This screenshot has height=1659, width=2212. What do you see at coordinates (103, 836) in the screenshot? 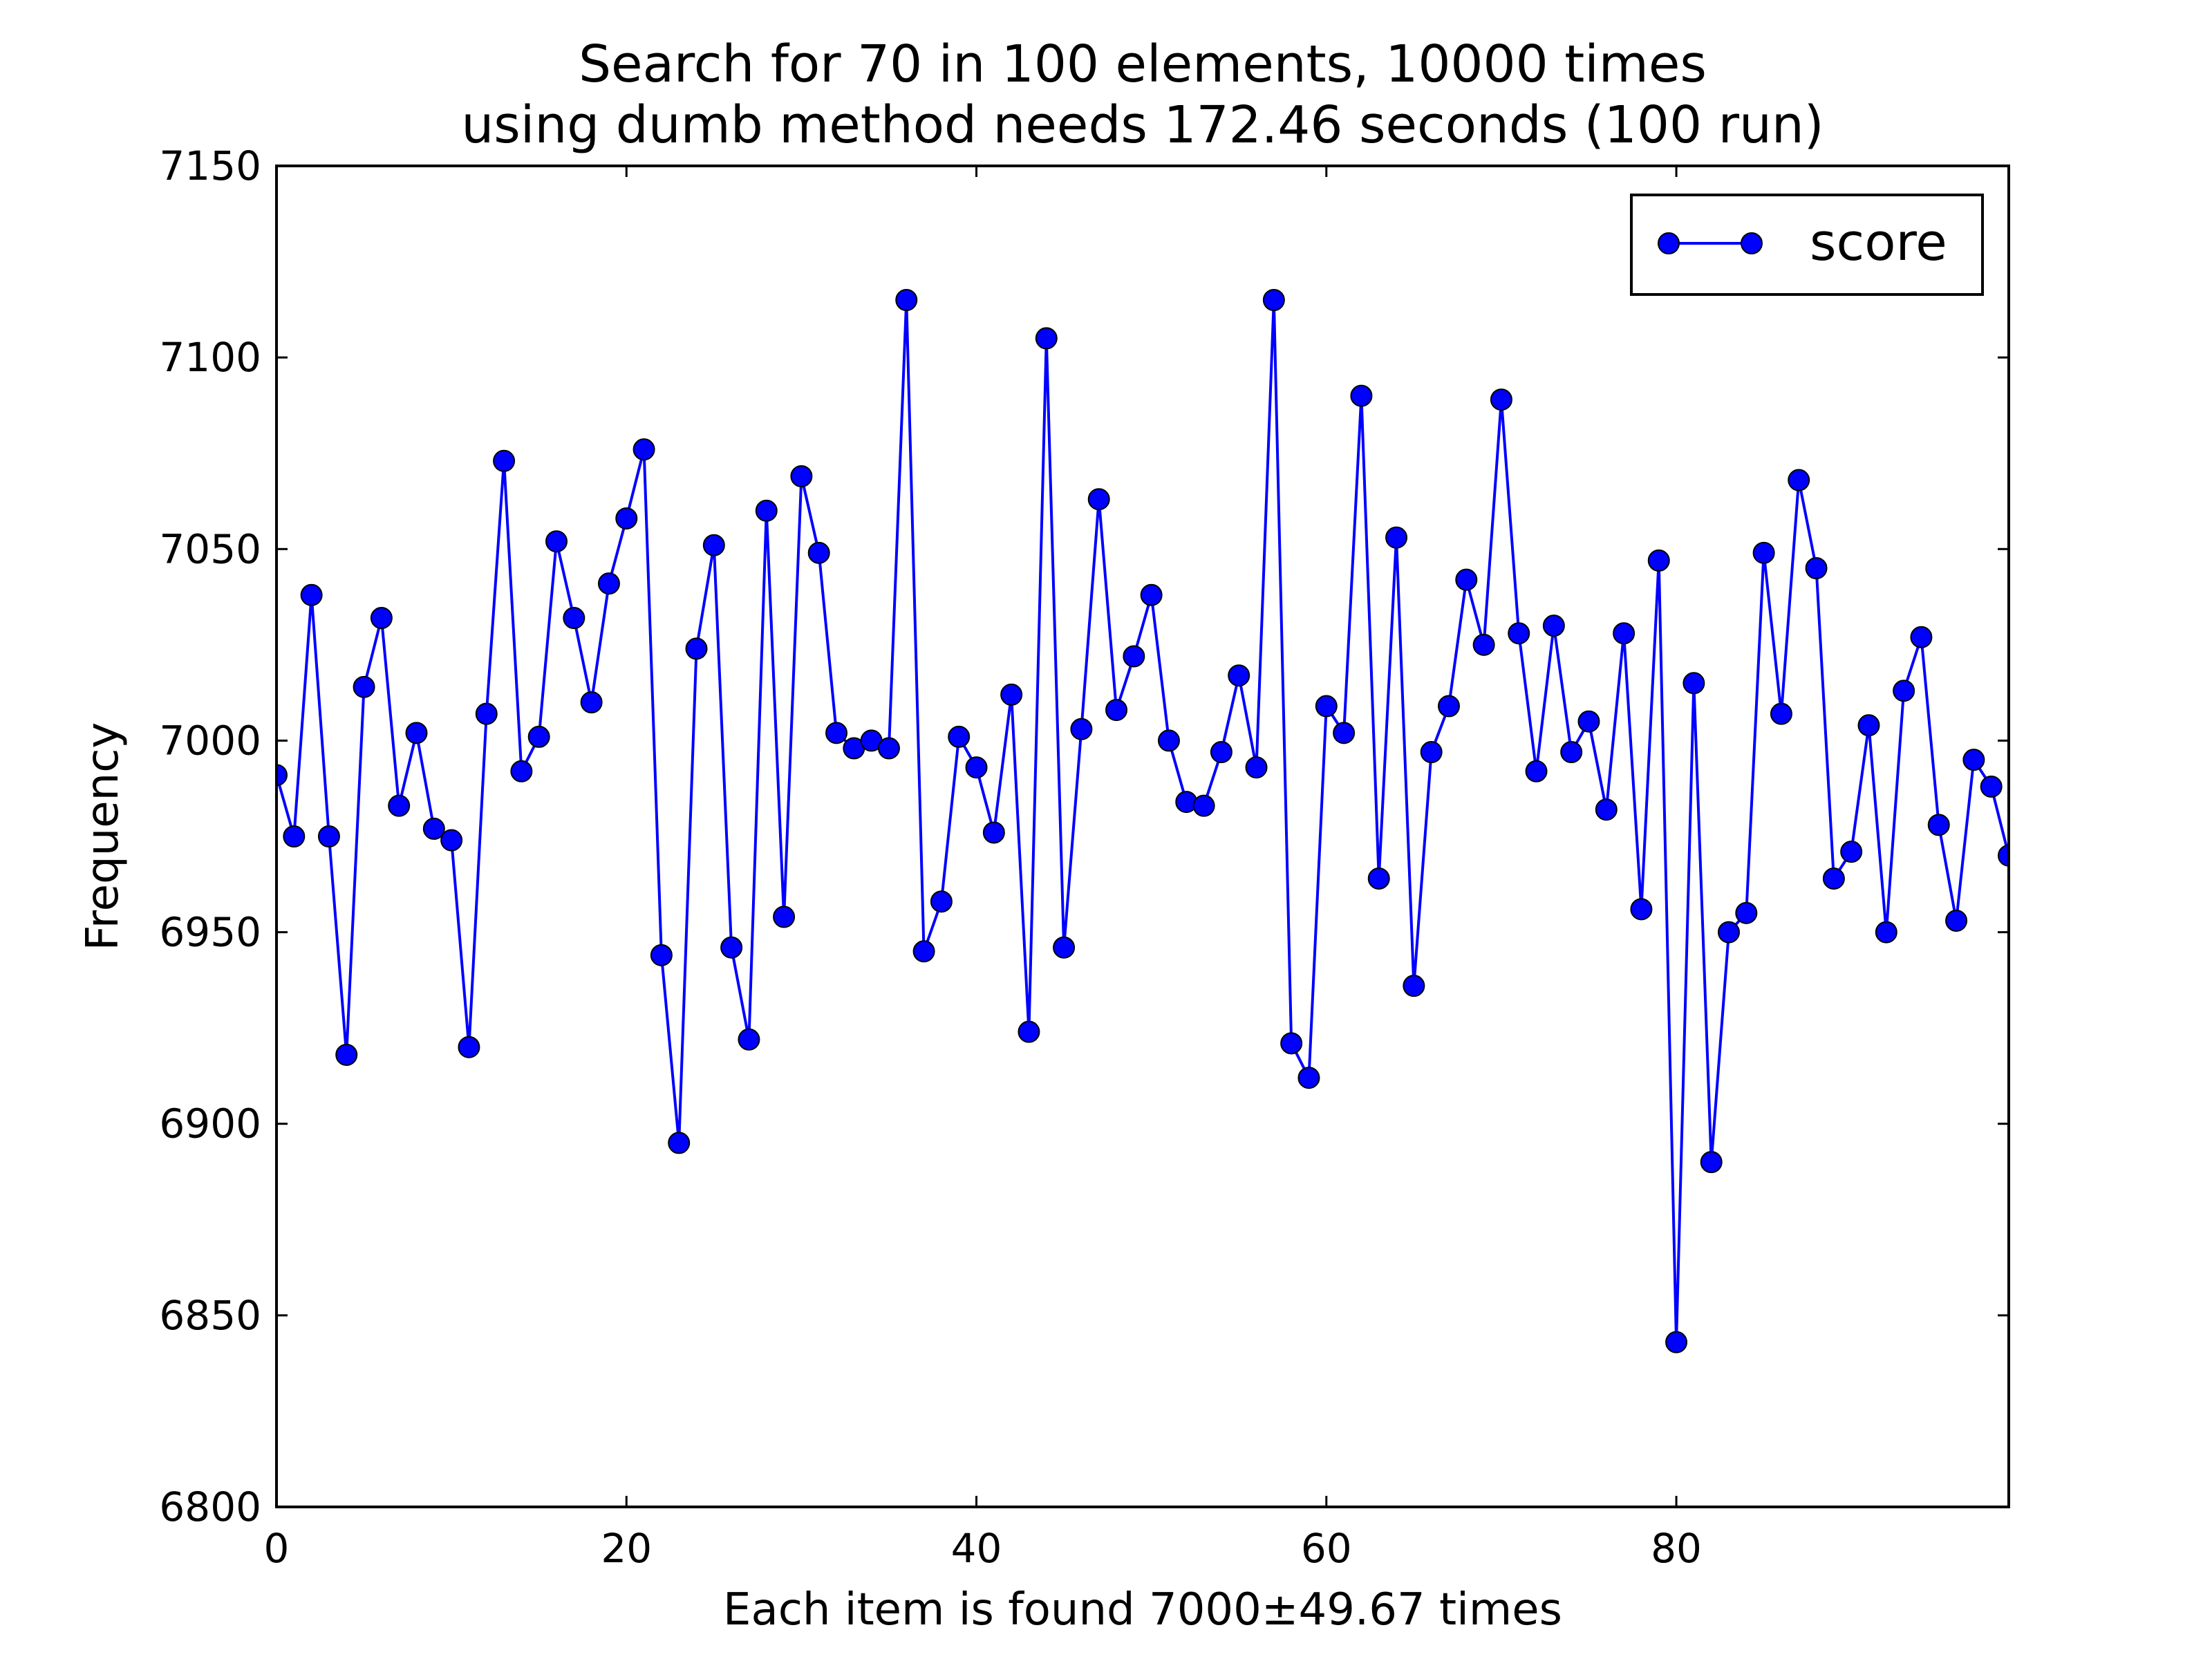
I see `y-axis-label: Frequency` at bounding box center [103, 836].